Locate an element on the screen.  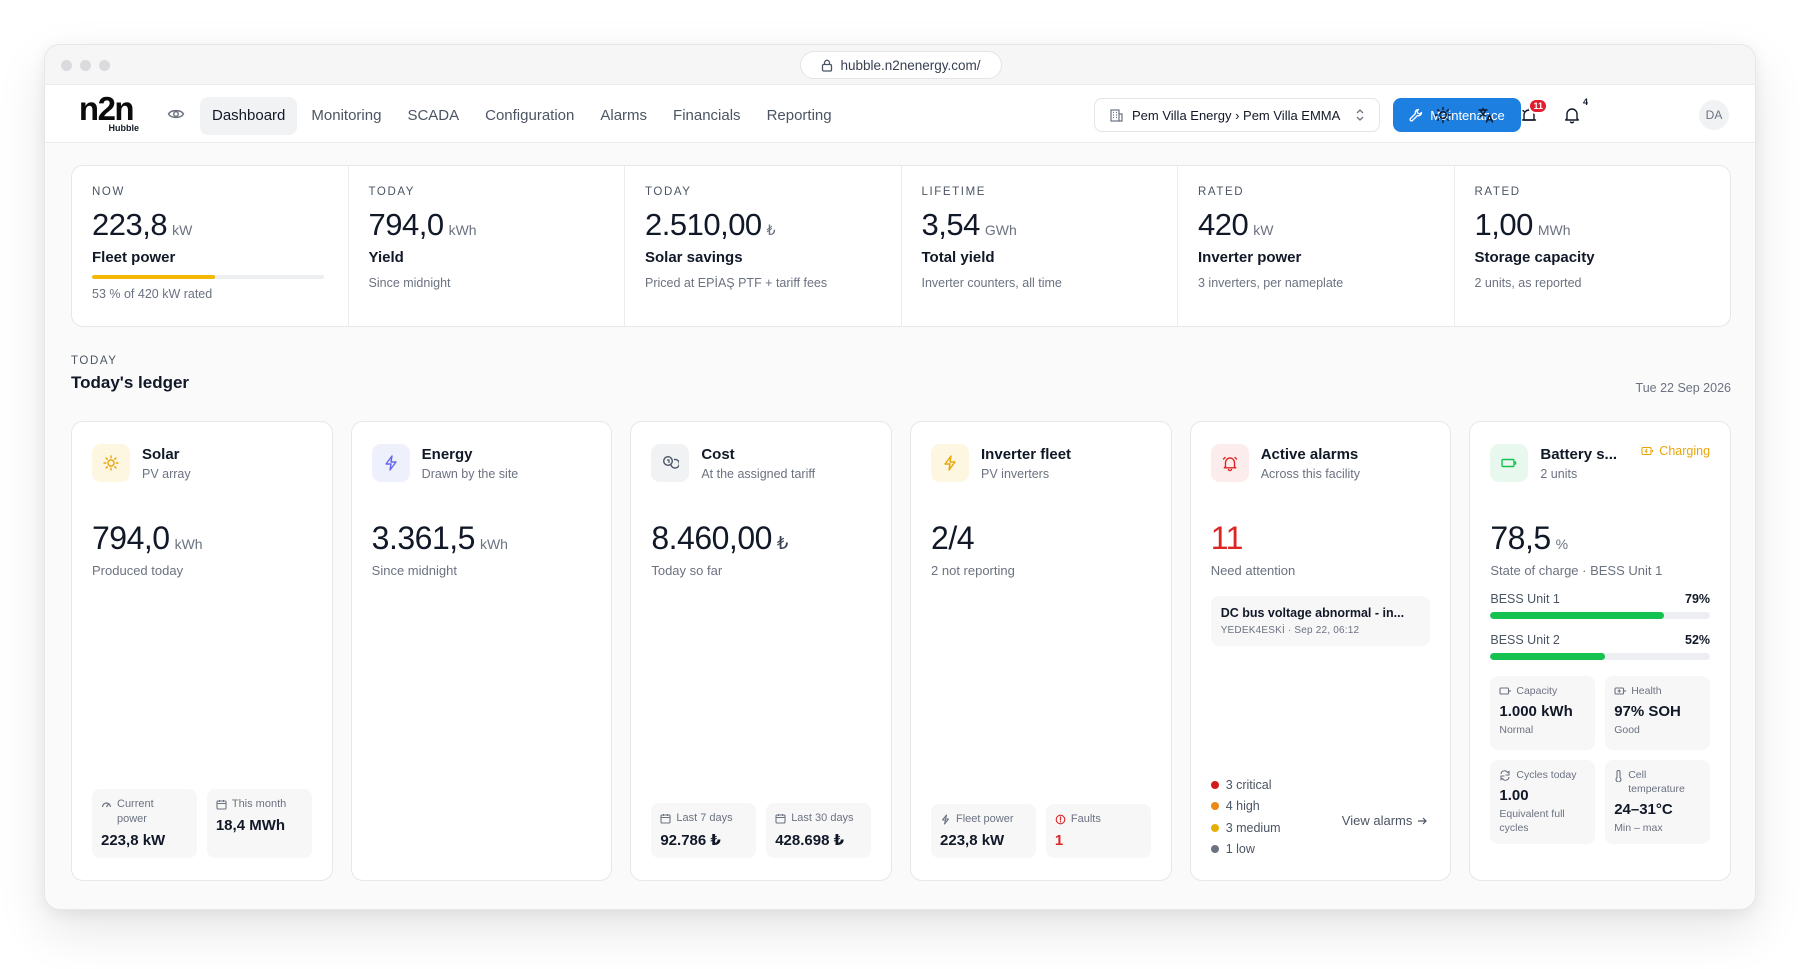
battery-icon is located at coordinates (1509, 463).